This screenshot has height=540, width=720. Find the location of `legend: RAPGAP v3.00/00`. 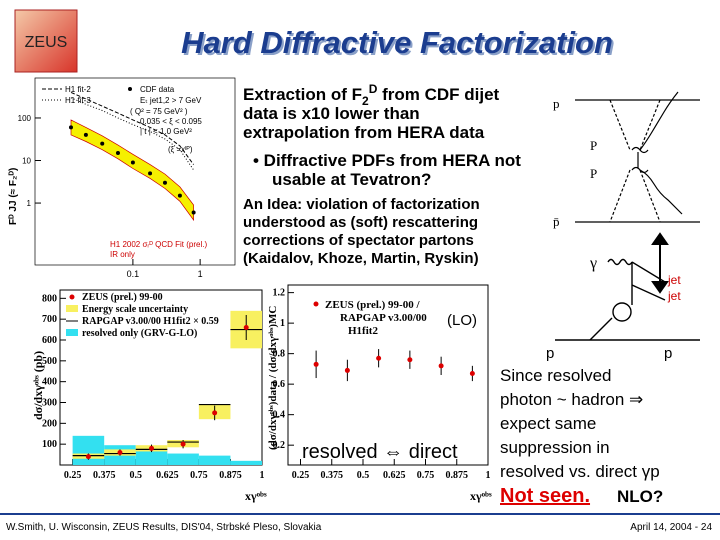

legend: RAPGAP v3.00/00 is located at coordinates (383, 318).